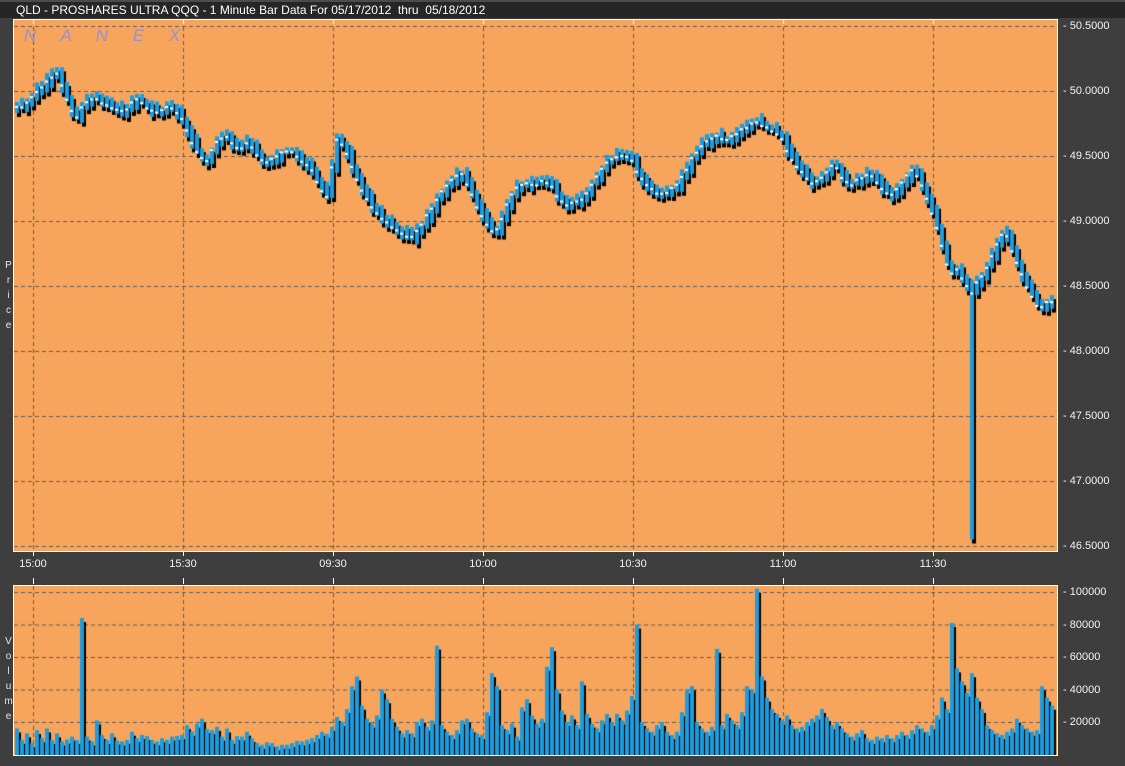 The width and height of the screenshot is (1125, 766). I want to click on time-axis-label: 09:30, so click(333, 564).